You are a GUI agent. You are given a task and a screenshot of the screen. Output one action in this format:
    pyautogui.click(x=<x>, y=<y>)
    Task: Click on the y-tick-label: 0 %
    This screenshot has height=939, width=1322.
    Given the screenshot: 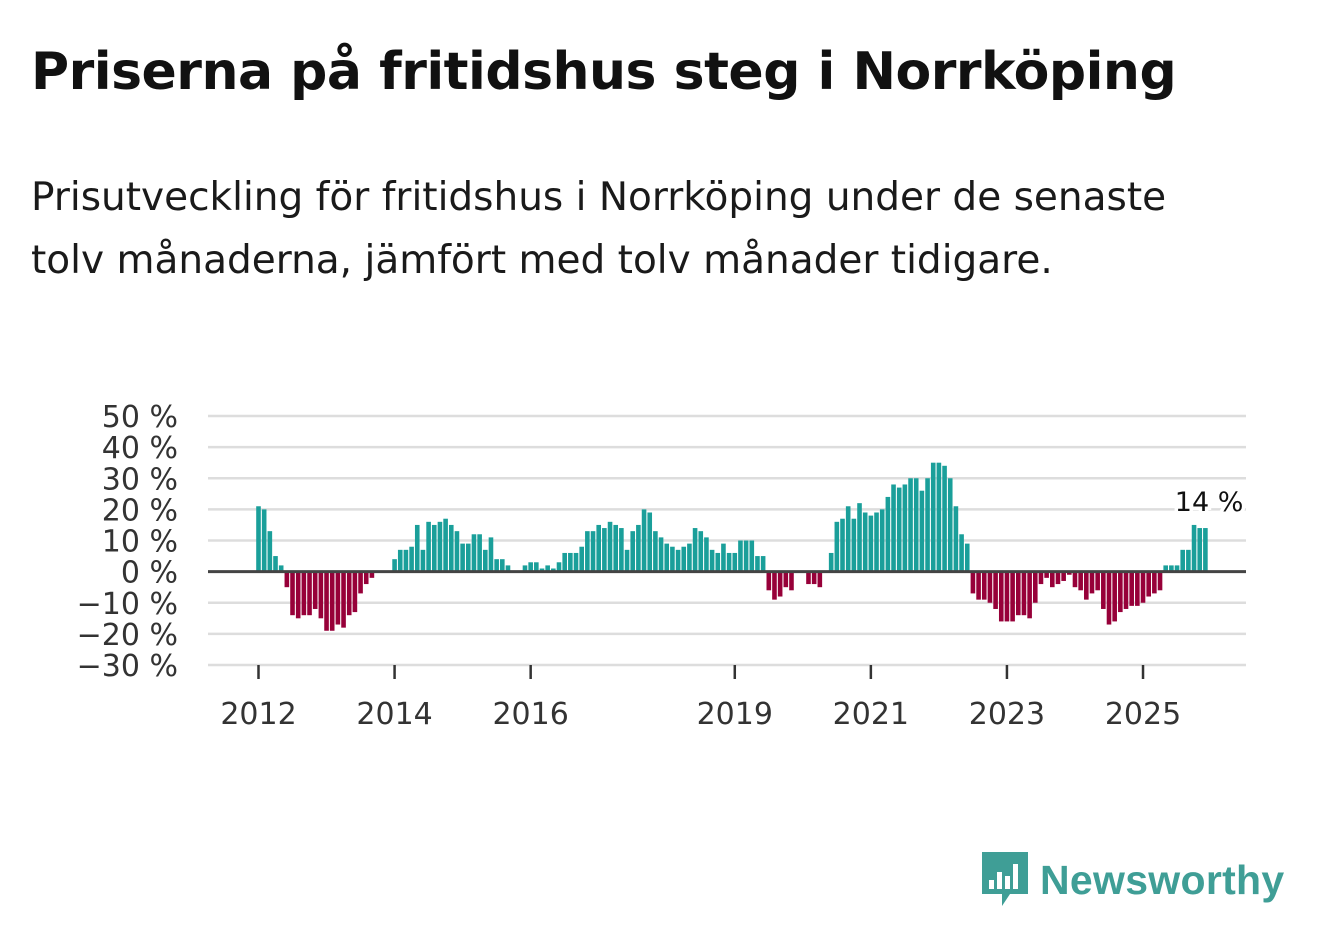 What is the action you would take?
    pyautogui.click(x=149, y=573)
    